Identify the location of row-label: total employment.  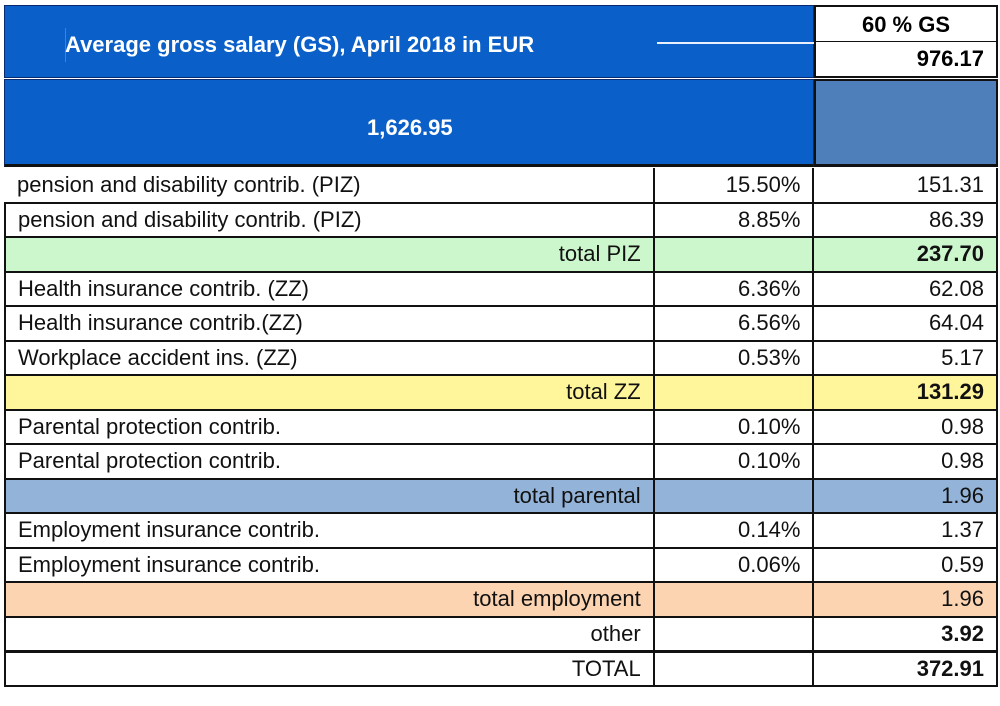
(329, 599).